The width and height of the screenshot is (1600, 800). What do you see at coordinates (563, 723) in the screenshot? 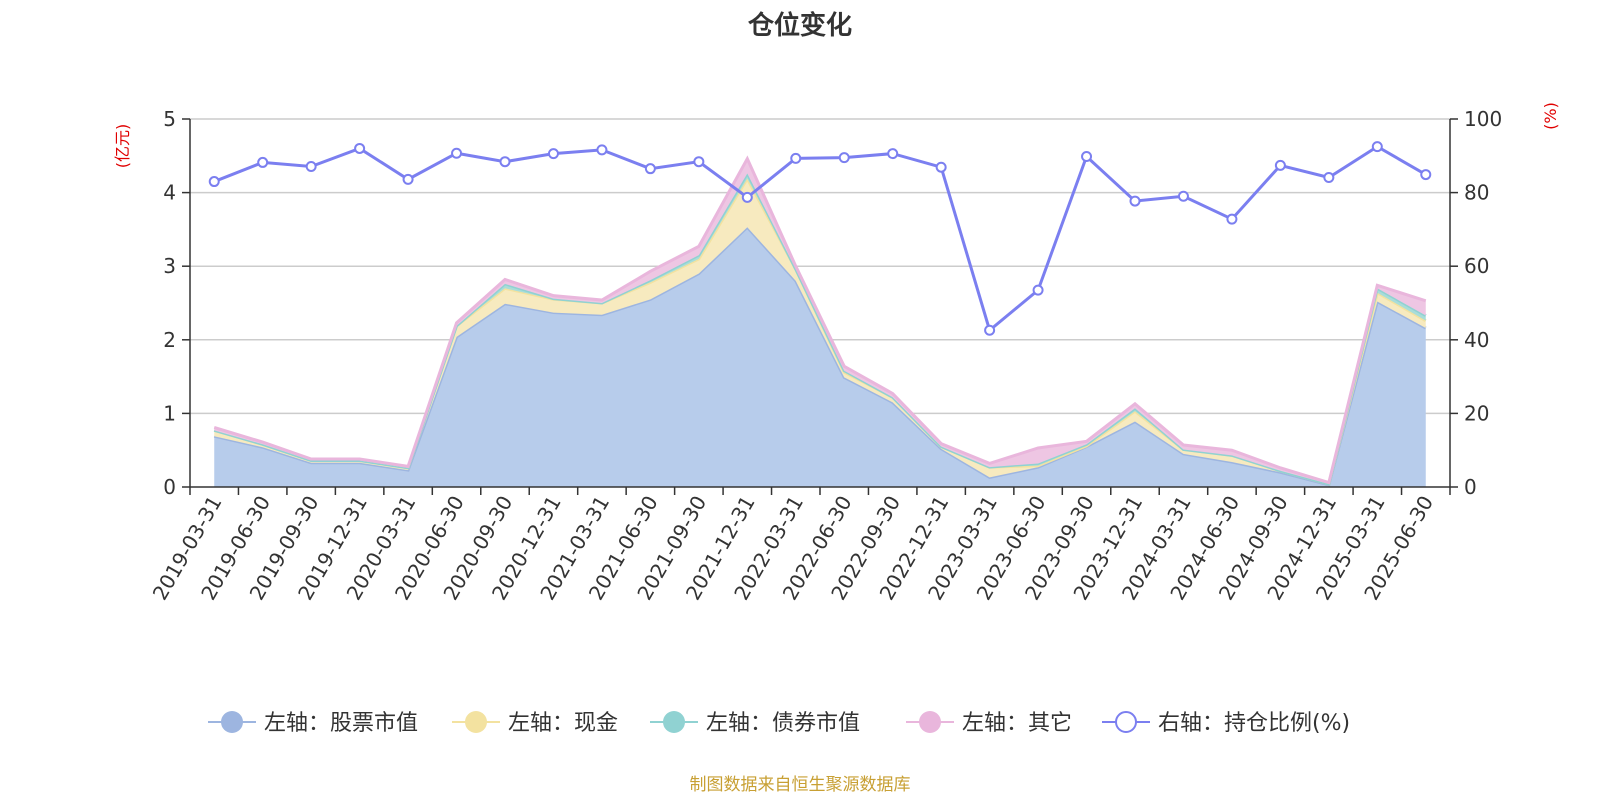
I see `legend-label: 左轴：现金` at bounding box center [563, 723].